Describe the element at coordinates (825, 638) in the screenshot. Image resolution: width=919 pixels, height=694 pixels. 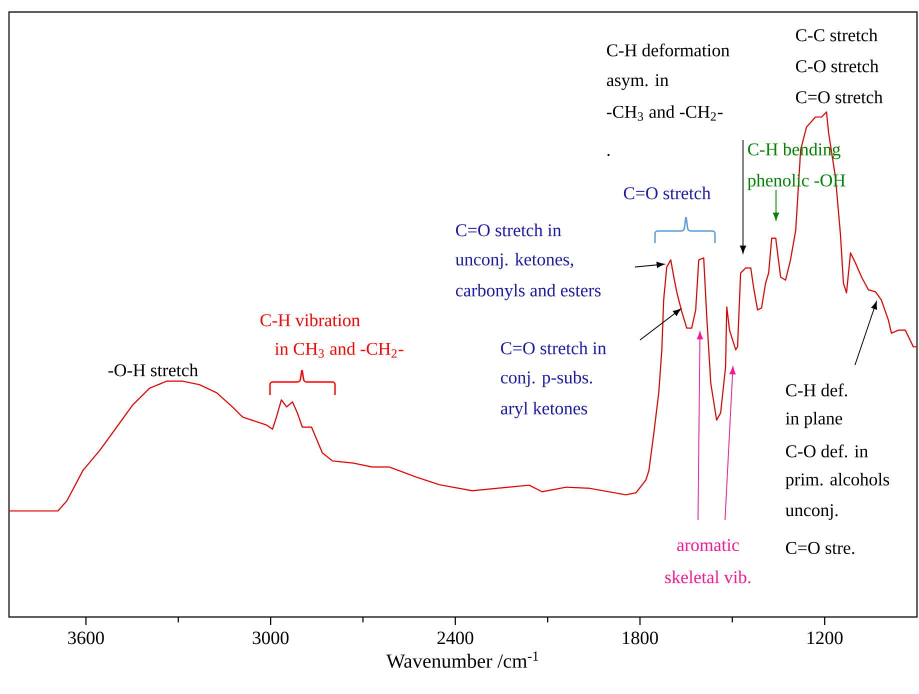
I see `x-tick-label: 1200` at that location.